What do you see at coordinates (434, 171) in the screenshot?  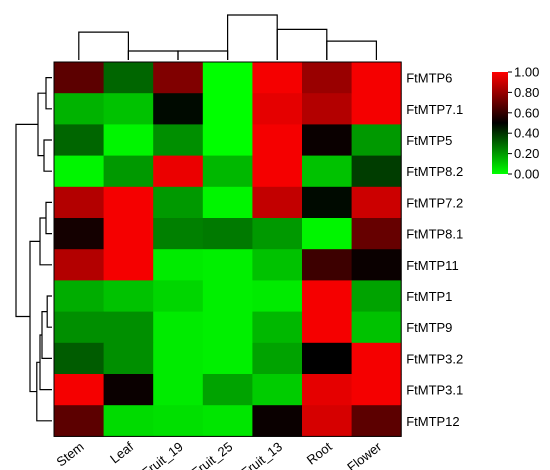 I see `row-label: FtMTP8.2` at bounding box center [434, 171].